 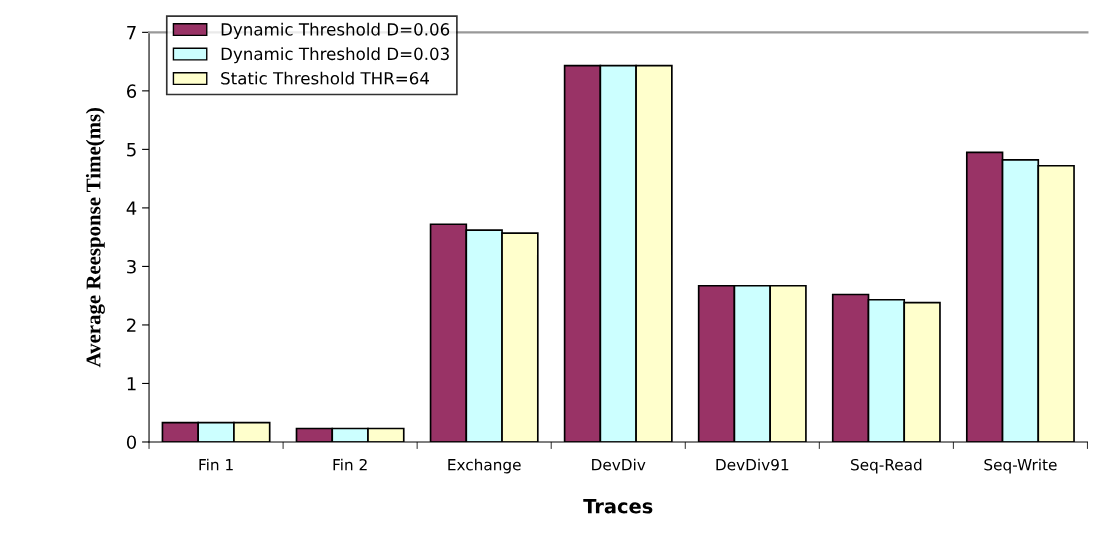 What do you see at coordinates (484, 466) in the screenshot?
I see `x-tick-label: Exchange` at bounding box center [484, 466].